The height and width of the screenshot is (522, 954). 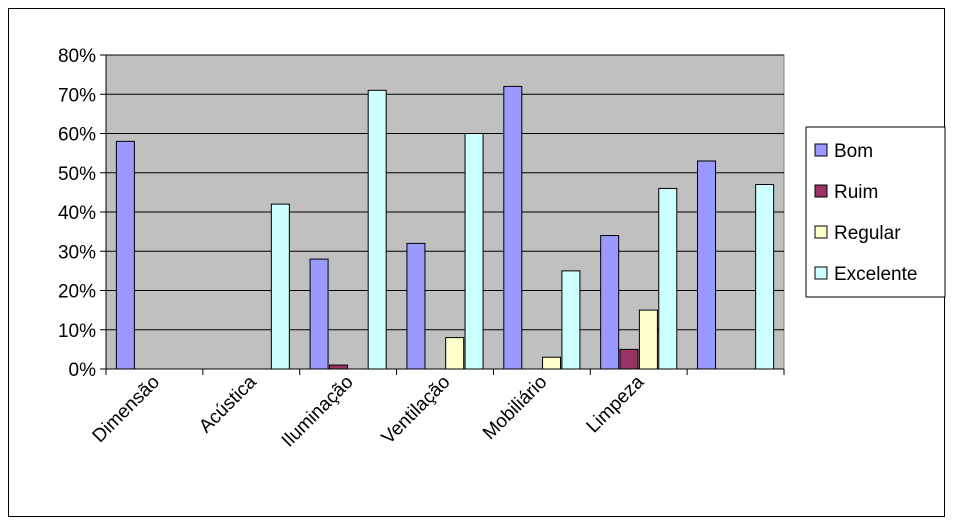 What do you see at coordinates (616, 404) in the screenshot?
I see `x-tick-label: Limpeza` at bounding box center [616, 404].